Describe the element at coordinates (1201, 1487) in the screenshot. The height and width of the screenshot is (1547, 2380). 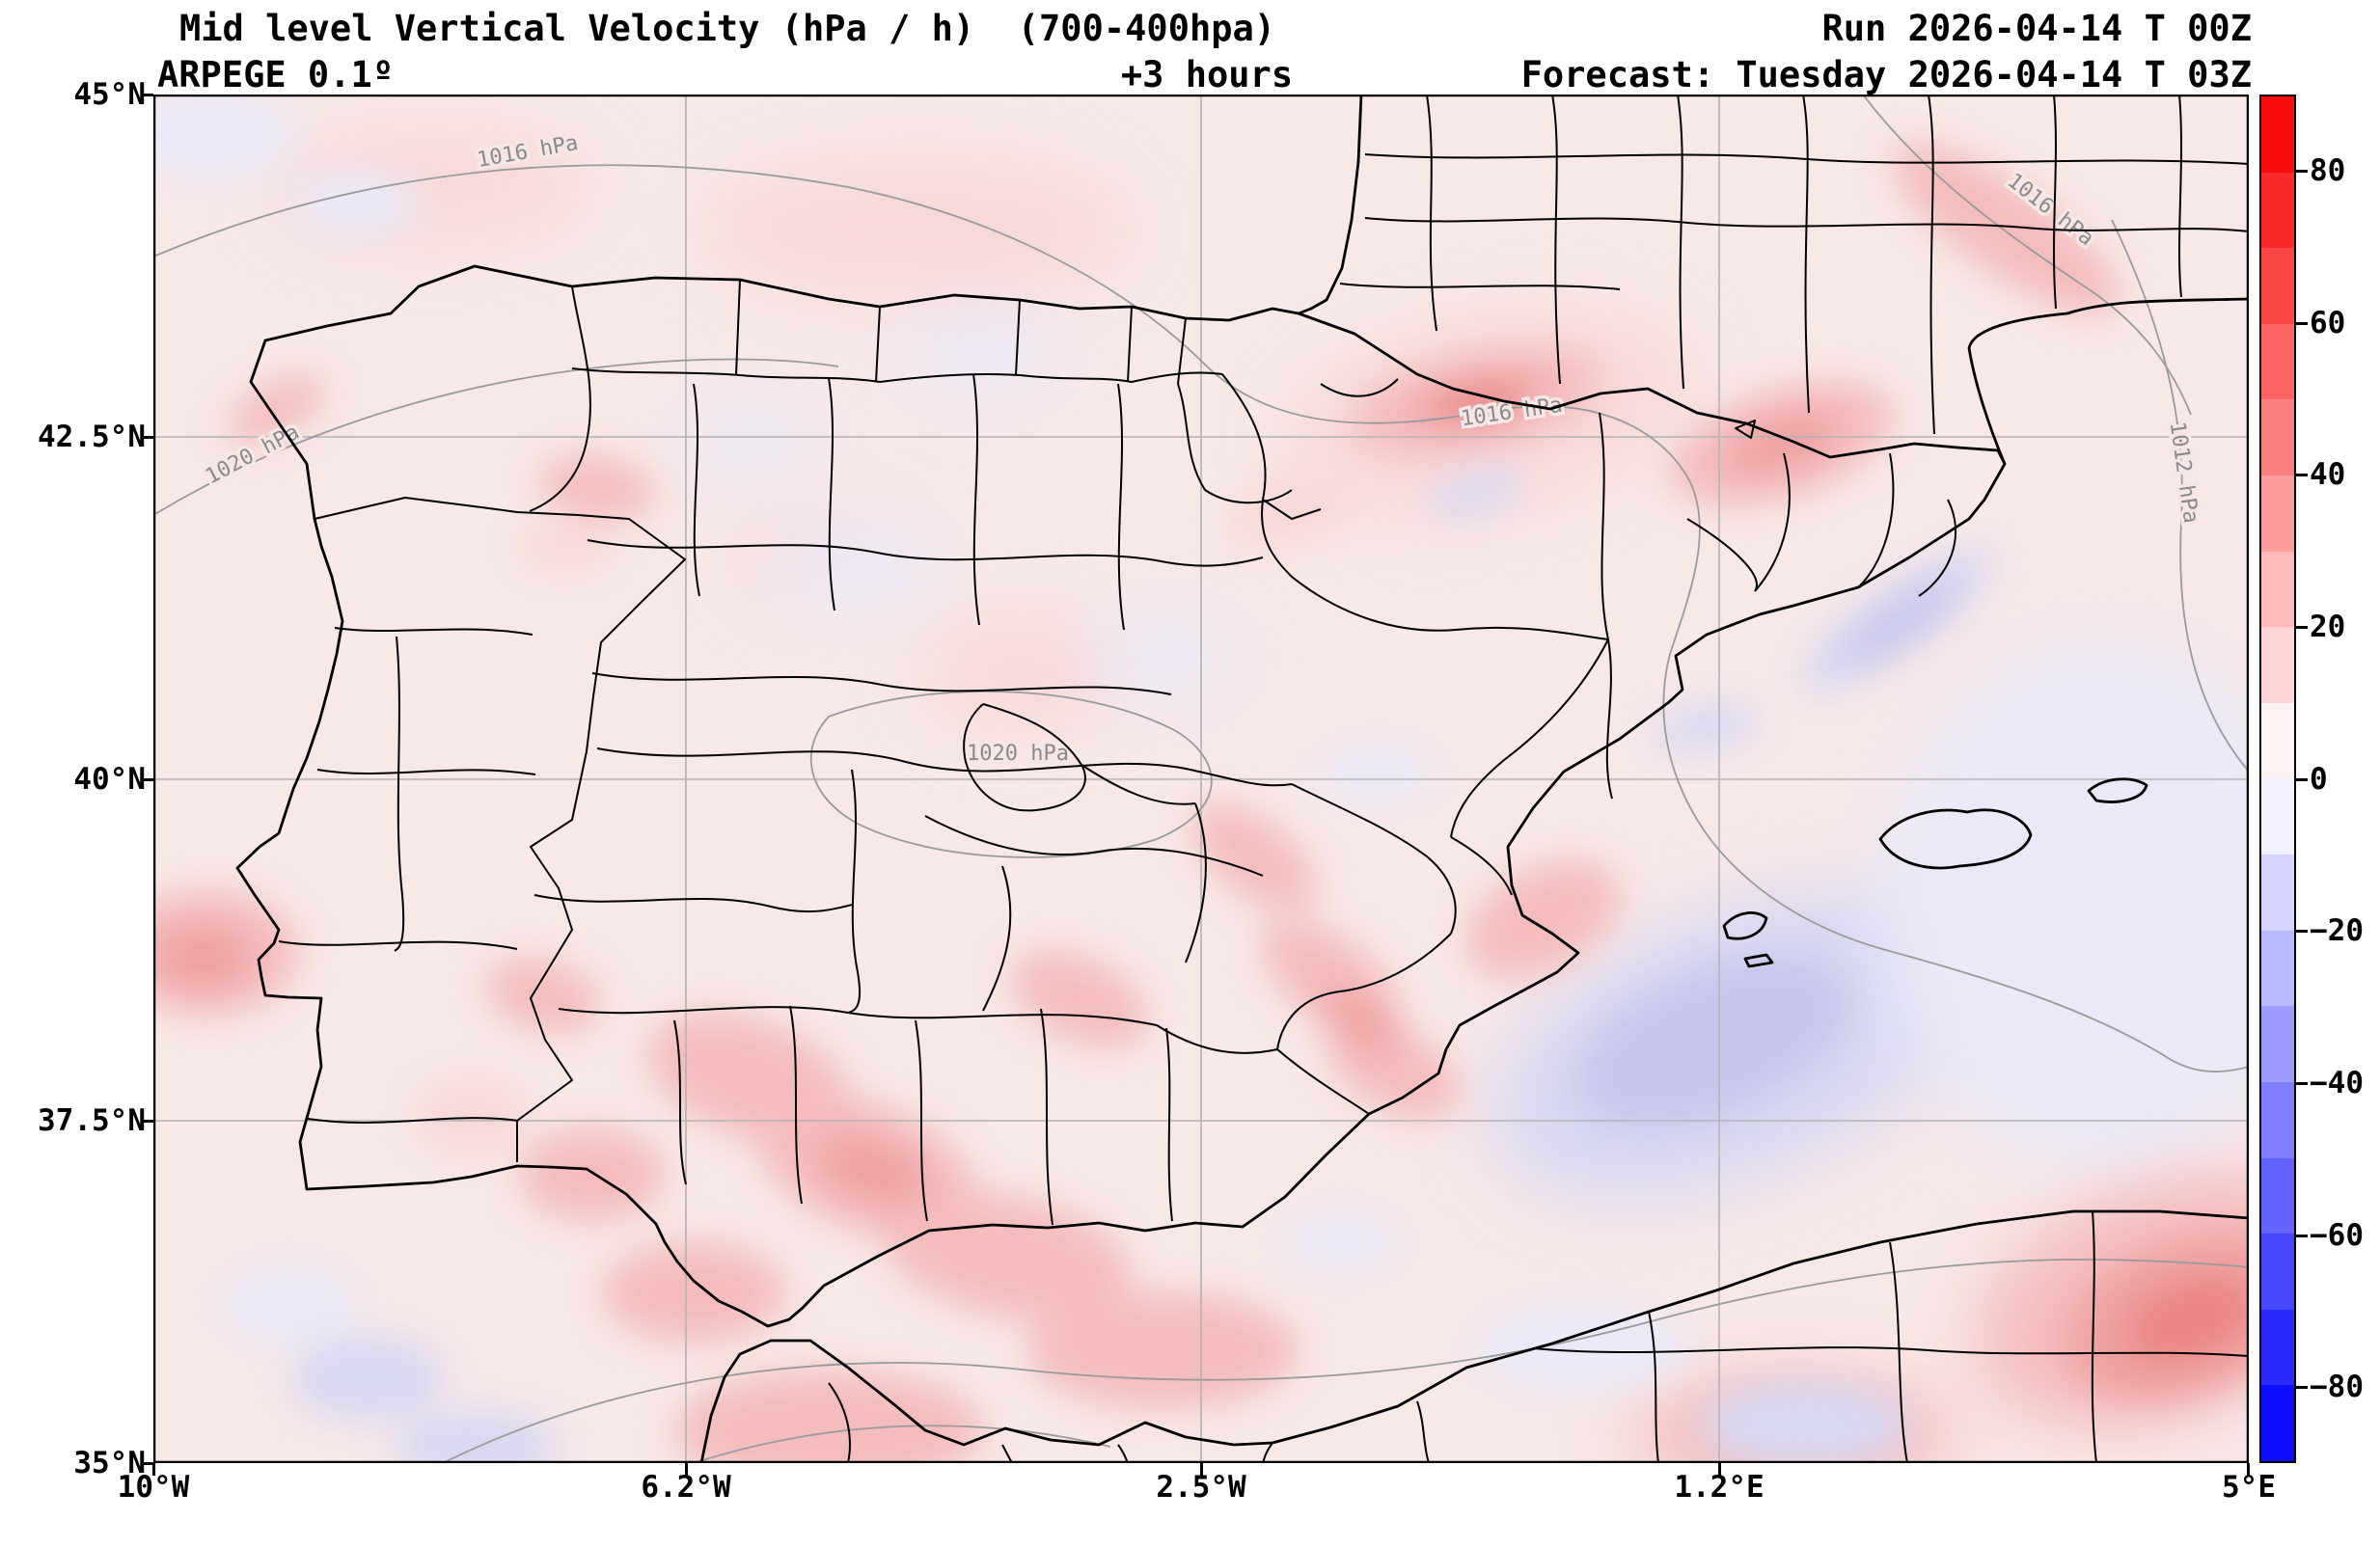
I see `x-tick-label: 2.5°W` at that location.